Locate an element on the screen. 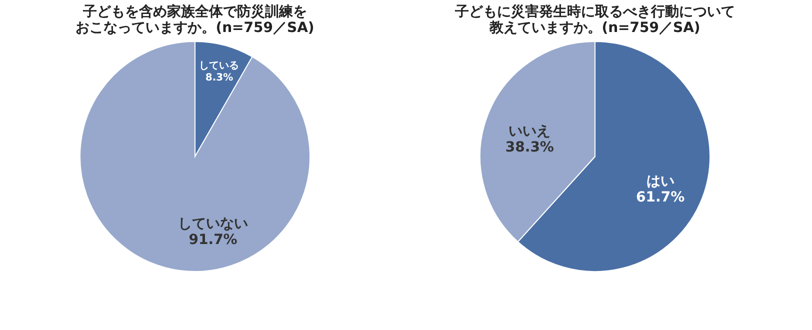  text: おこなっていますか。(n=759／SA) is located at coordinates (195, 28).